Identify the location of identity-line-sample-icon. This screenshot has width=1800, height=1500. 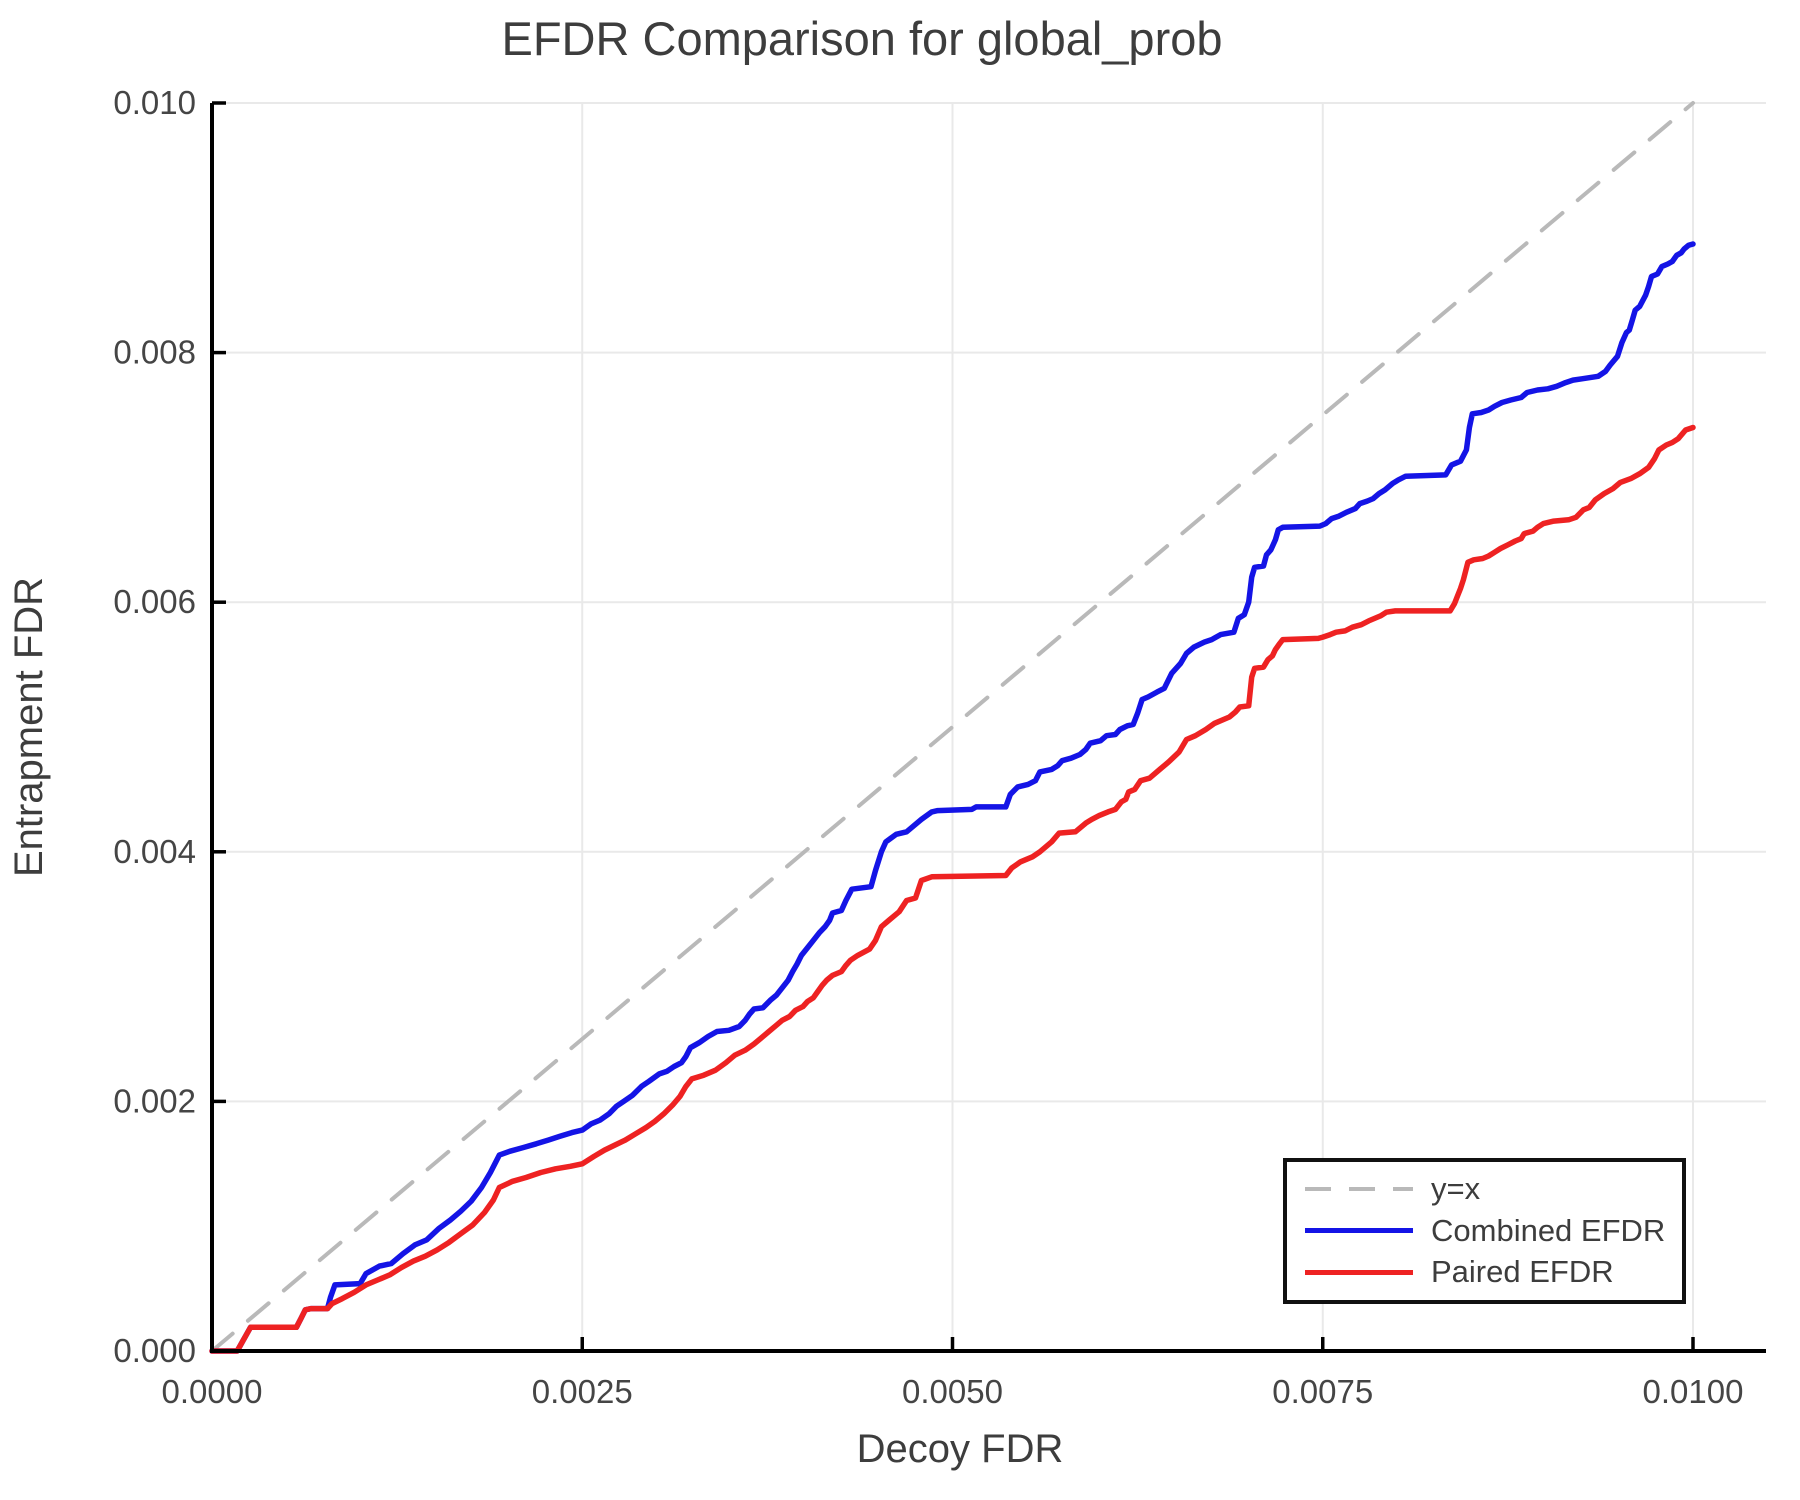
(1359, 1189).